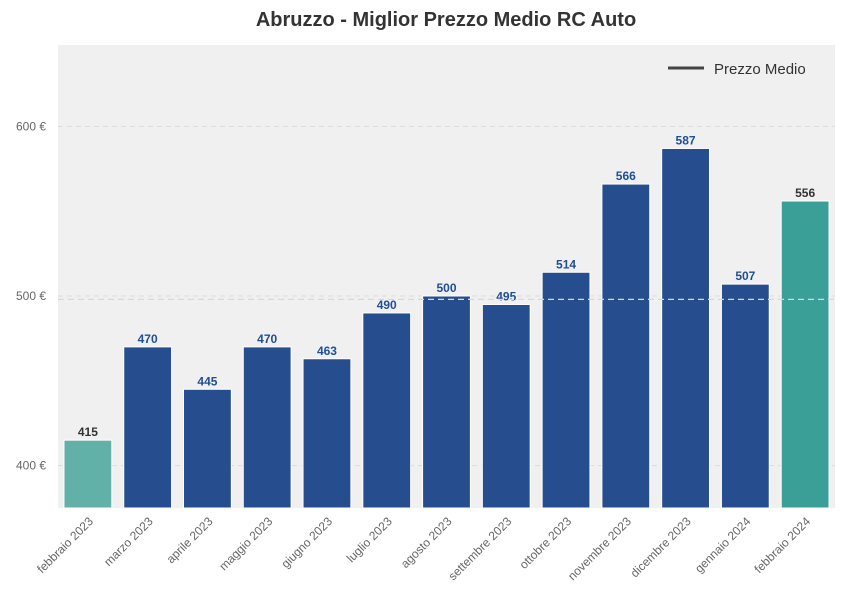  Describe the element at coordinates (661, 547) in the screenshot. I see `x-tick-label: dicembre 2023` at that location.